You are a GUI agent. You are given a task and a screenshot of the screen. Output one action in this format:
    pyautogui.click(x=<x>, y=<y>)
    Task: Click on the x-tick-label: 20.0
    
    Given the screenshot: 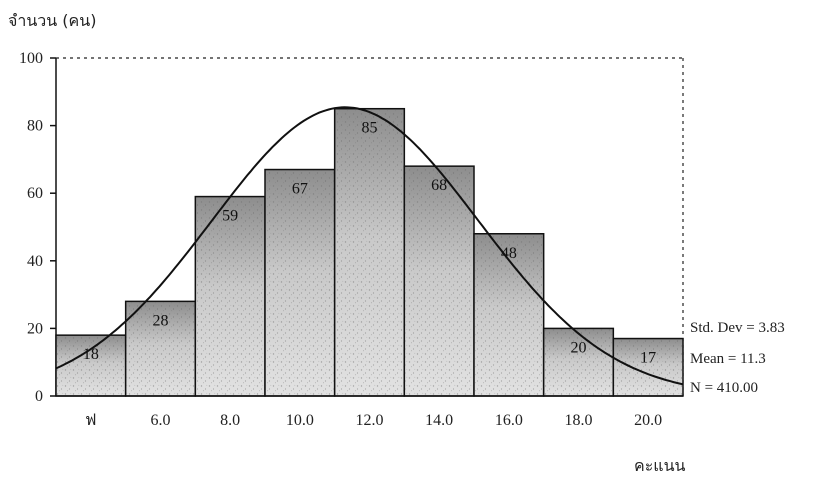 What is the action you would take?
    pyautogui.click(x=648, y=420)
    